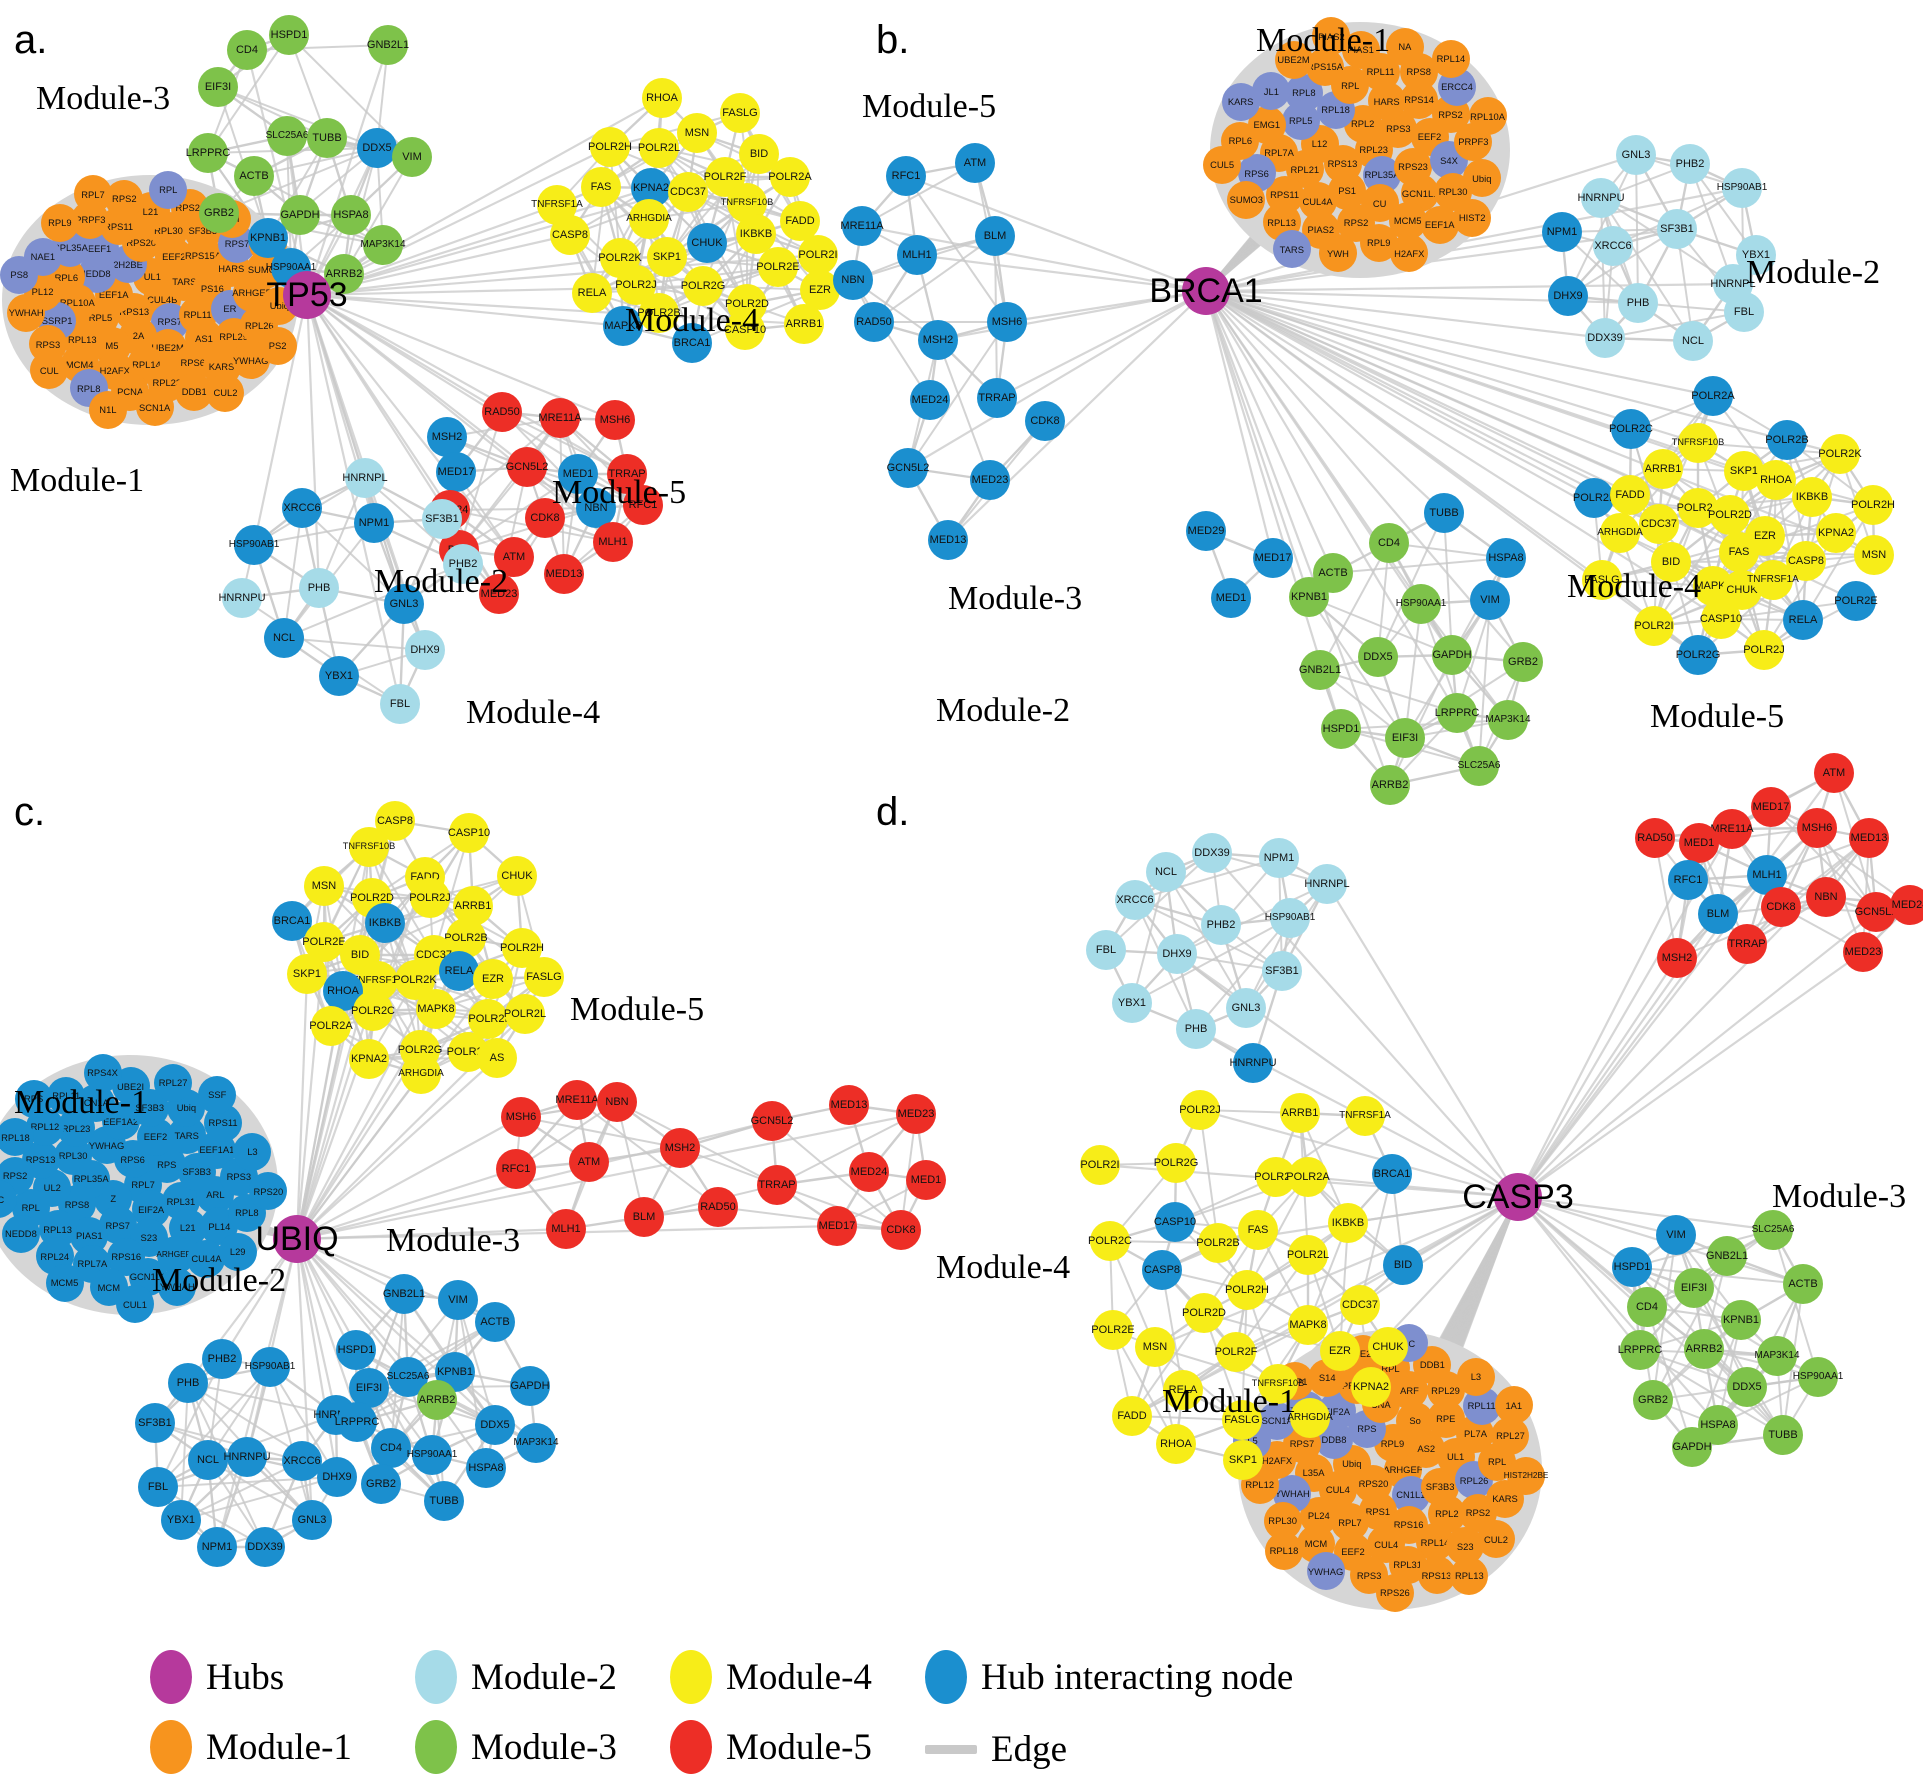 Image resolution: width=1923 pixels, height=1775 pixels. I want to click on network-node-arhgdia: ARHGDIA, so click(1620, 533).